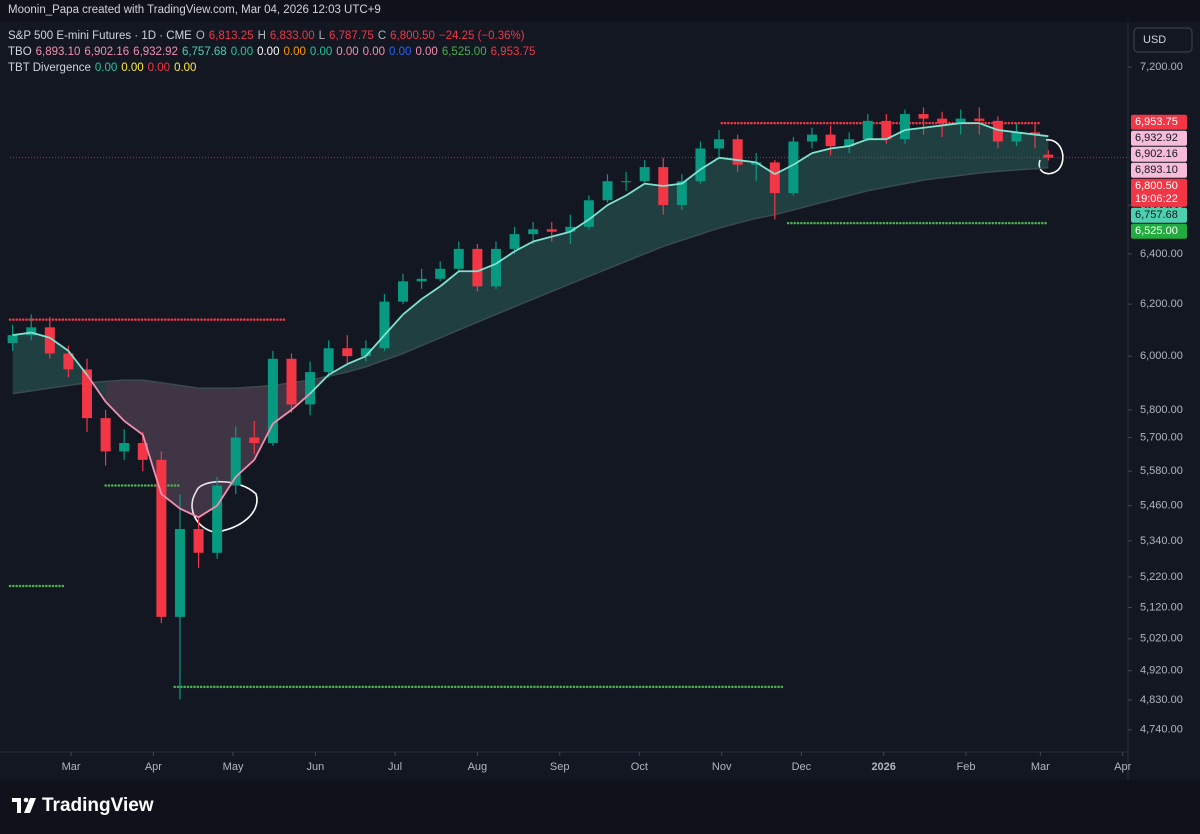 The image size is (1200, 834). I want to click on indicator-value: 6,893.10, so click(58, 52).